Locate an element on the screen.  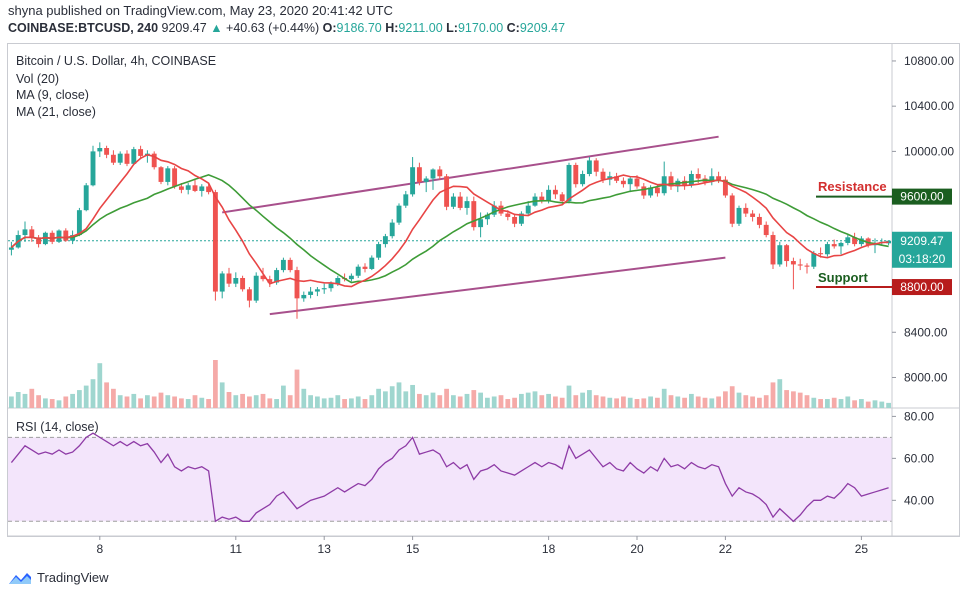
resistance-price-box is located at coordinates (922, 196).